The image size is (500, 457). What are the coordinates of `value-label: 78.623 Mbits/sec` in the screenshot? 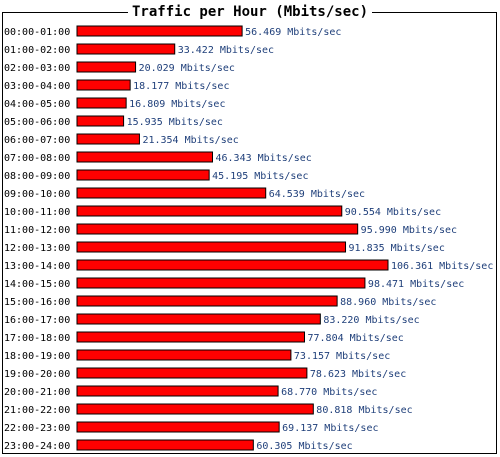 It's located at (358, 374).